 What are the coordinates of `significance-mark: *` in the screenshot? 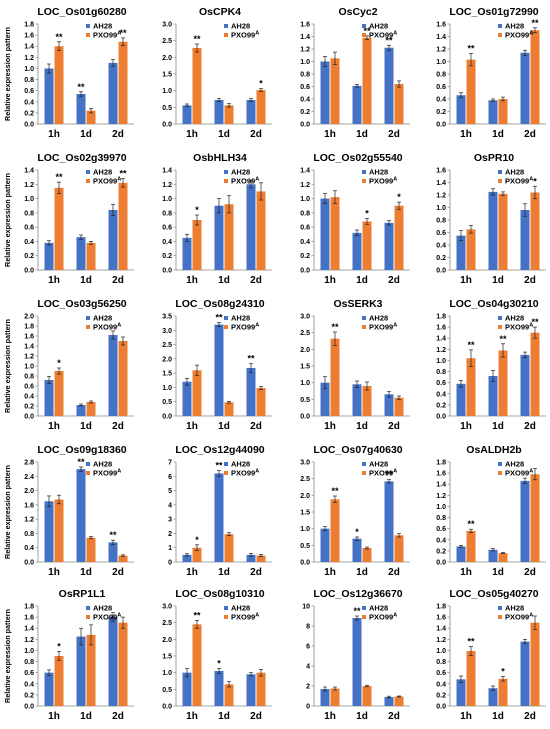 It's located at (367, 214).